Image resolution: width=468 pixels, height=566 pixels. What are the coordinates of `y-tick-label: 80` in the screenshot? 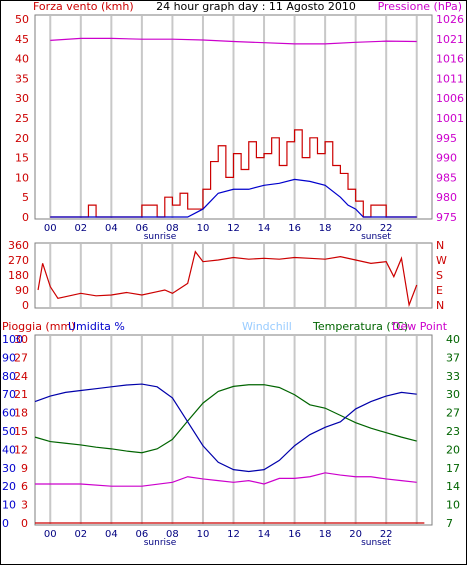 It's located at (9, 376).